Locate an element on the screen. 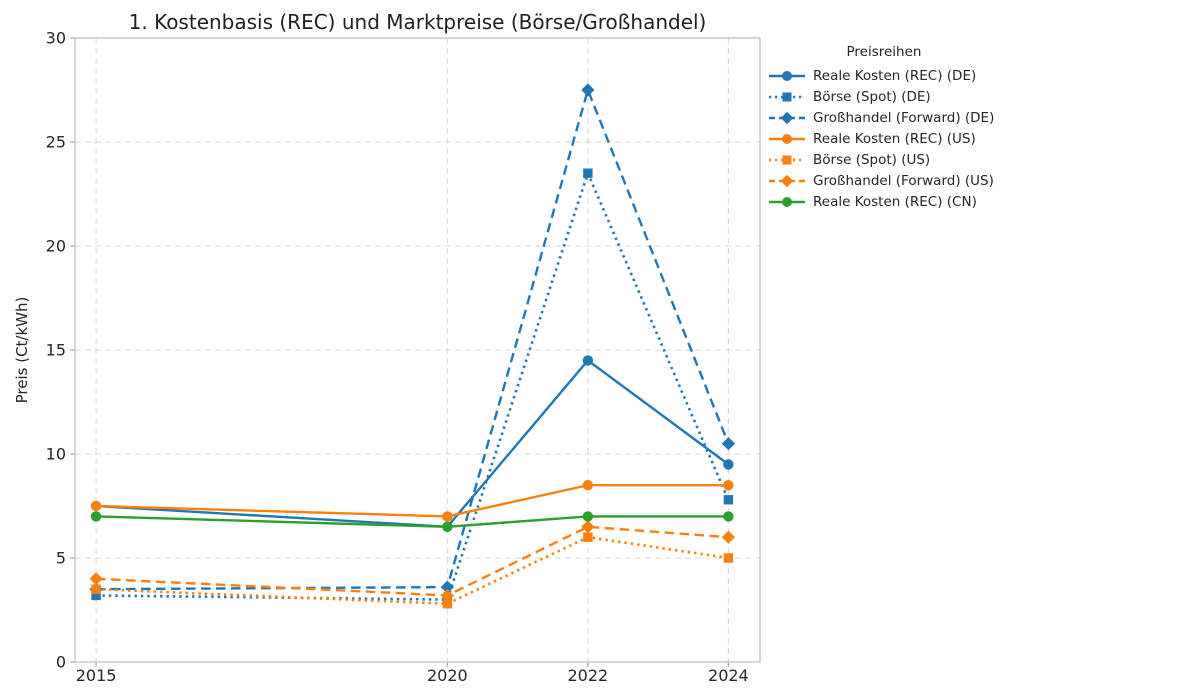 This screenshot has width=1200, height=700. y-tick-label: 0 is located at coordinates (61, 662).